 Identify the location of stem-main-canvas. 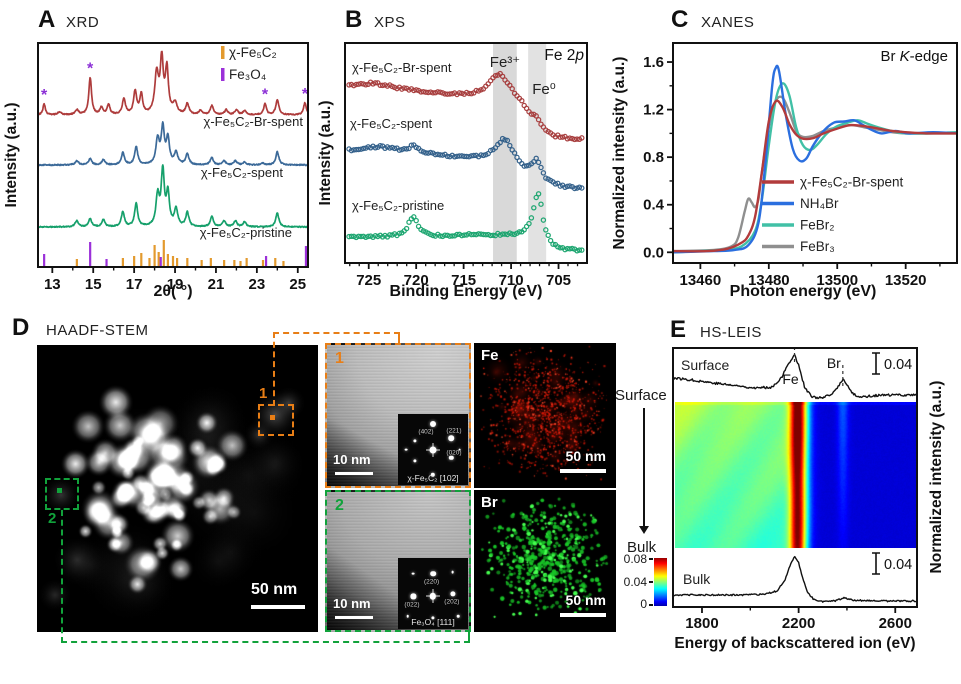
(177, 488).